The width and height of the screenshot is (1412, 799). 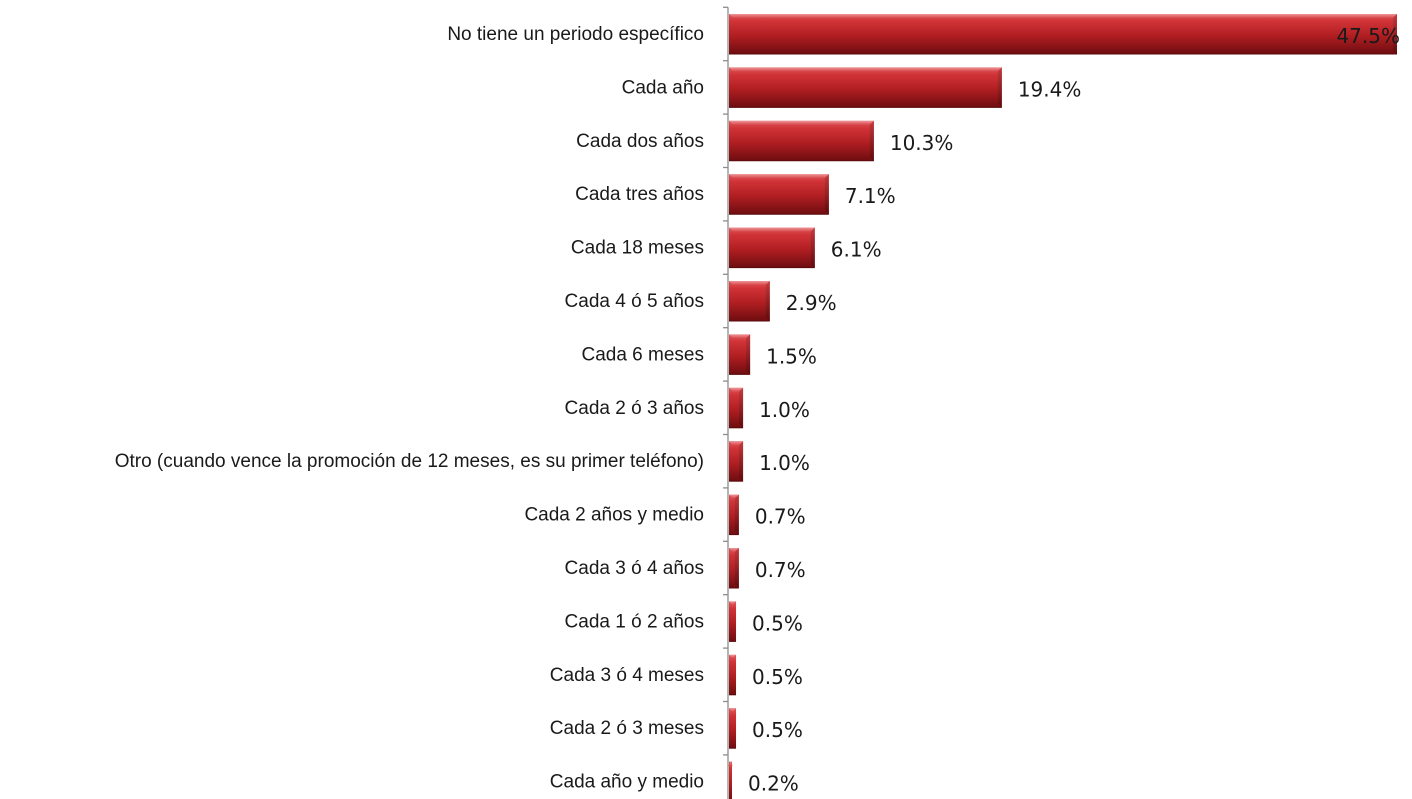 I want to click on value-label: 10.3%, so click(x=922, y=143).